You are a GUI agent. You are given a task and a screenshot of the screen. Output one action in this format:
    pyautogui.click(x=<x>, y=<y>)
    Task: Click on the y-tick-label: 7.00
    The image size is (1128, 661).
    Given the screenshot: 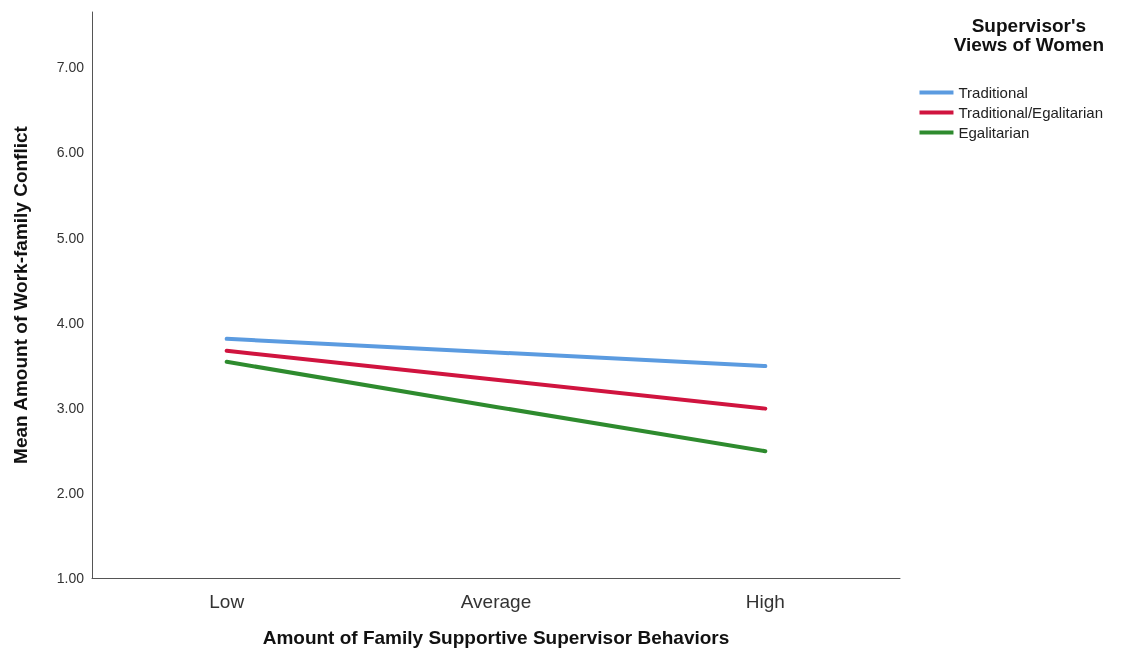 What is the action you would take?
    pyautogui.click(x=70, y=67)
    